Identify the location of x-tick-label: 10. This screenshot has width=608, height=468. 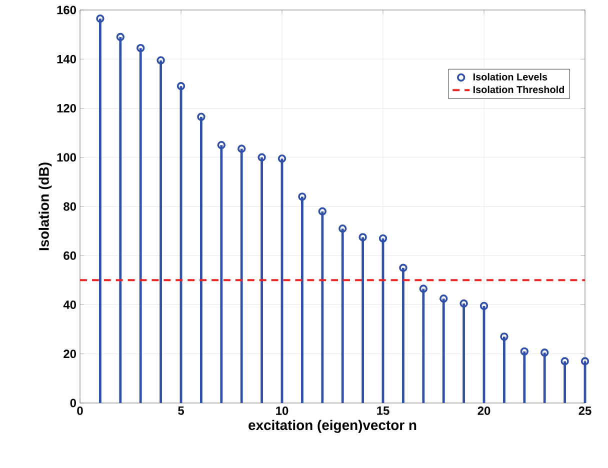
(282, 410).